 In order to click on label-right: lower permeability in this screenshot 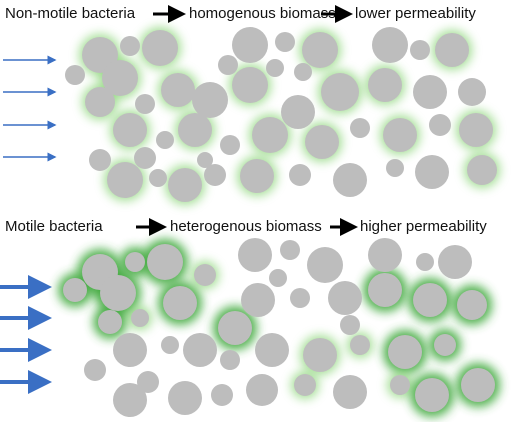, I will do `click(415, 13)`.